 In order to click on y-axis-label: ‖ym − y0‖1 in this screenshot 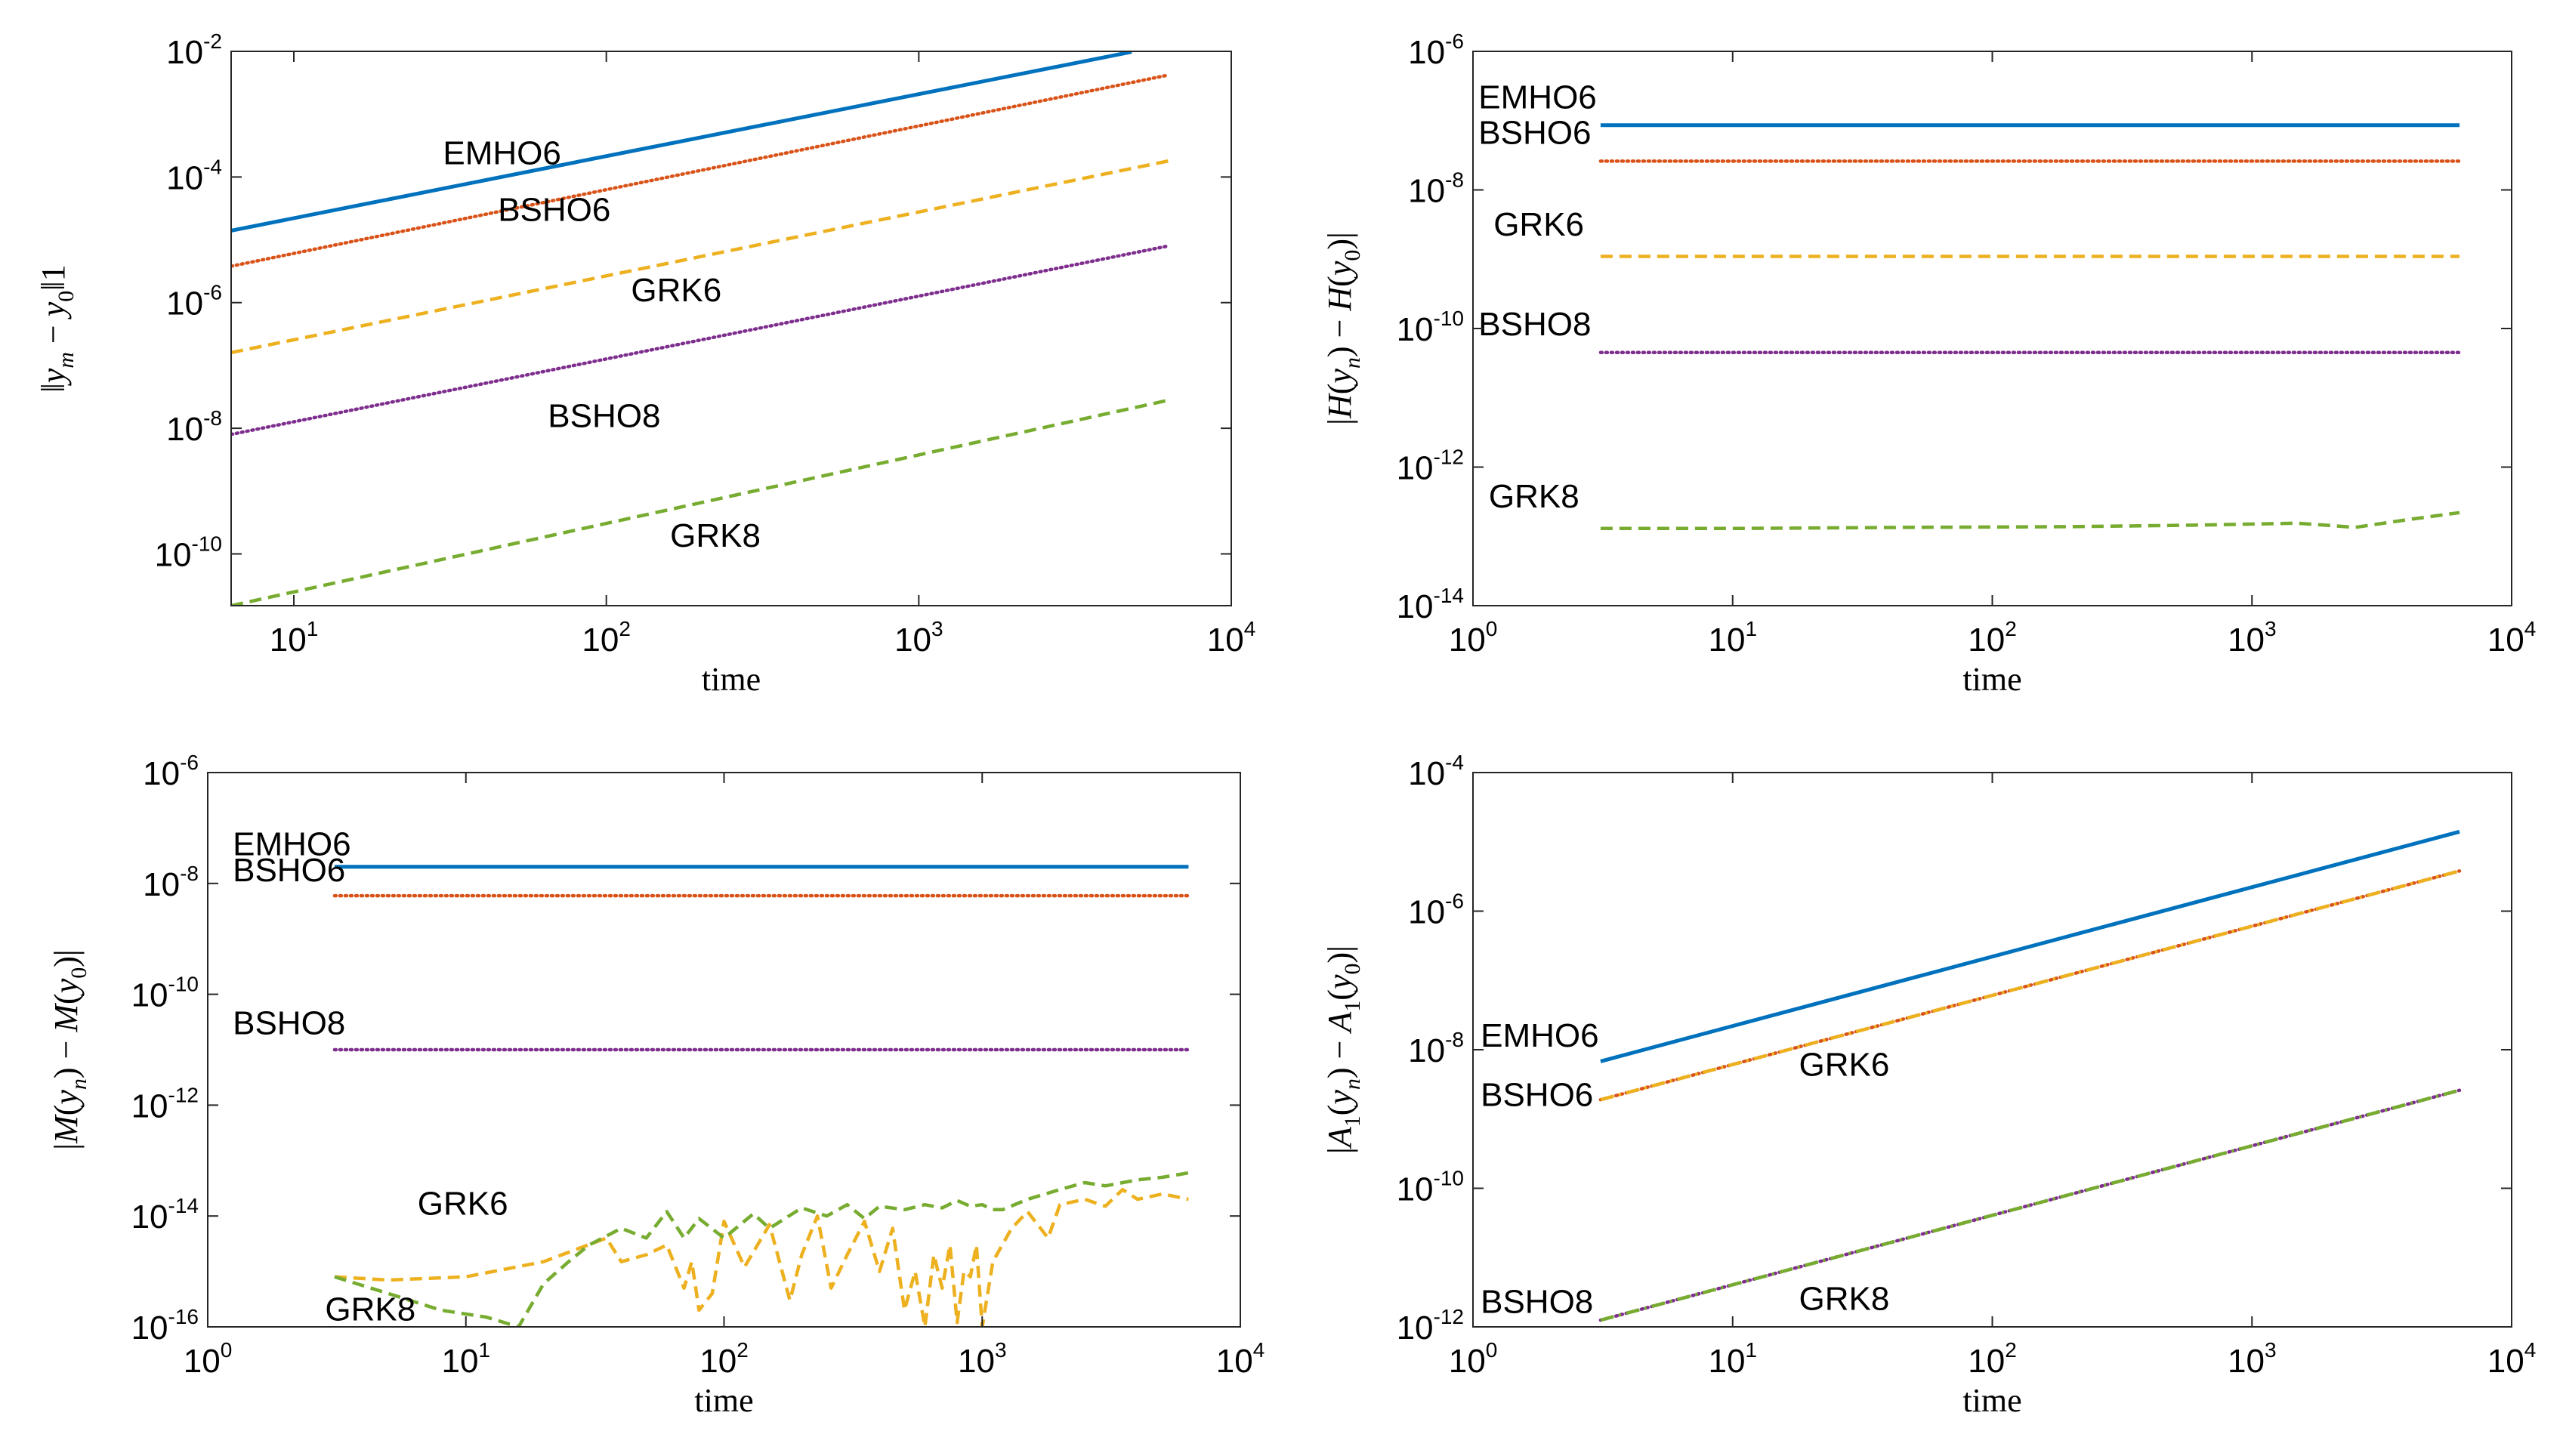, I will do `click(57, 328)`.